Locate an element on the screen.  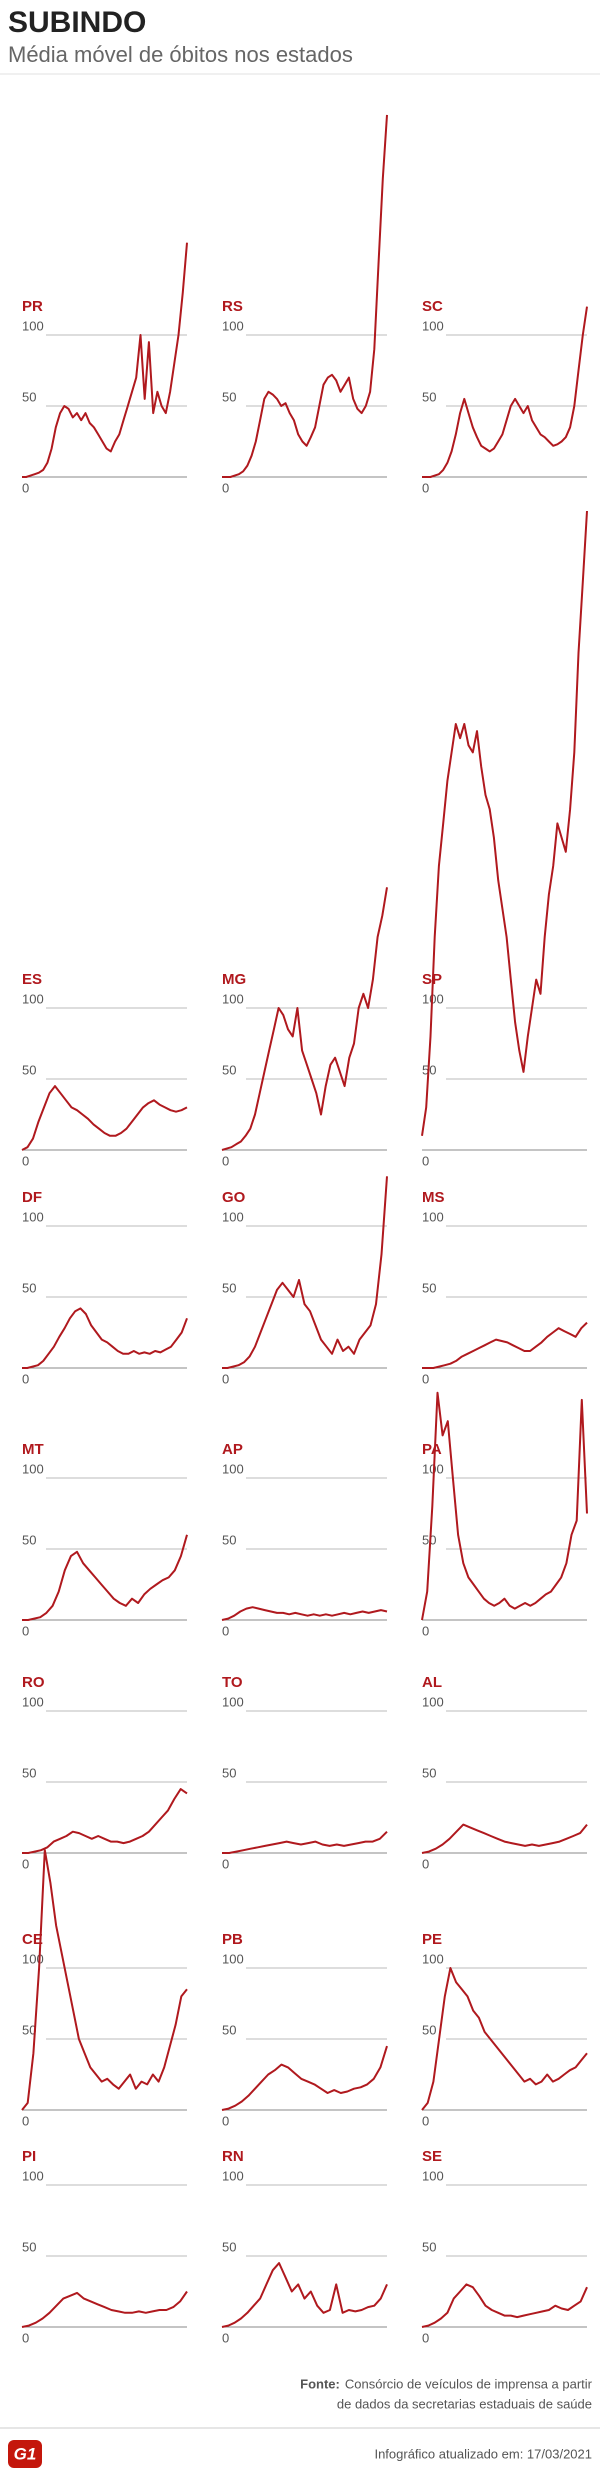
logo: G1 is located at coordinates (25, 2453).